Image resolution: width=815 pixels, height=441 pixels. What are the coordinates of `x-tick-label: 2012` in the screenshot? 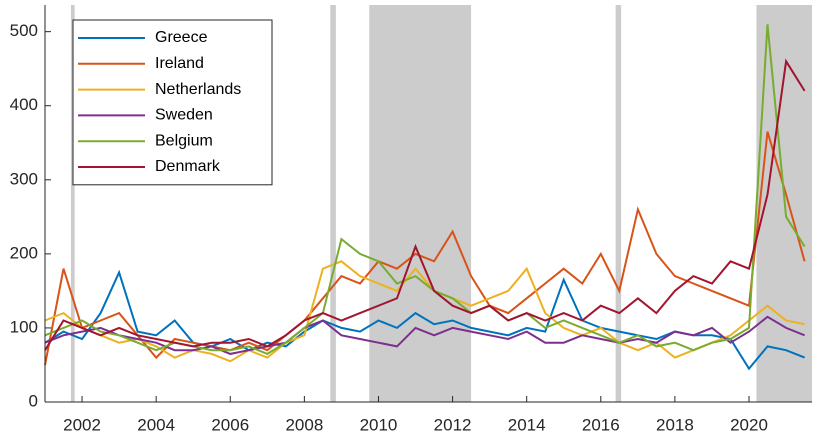 It's located at (453, 424).